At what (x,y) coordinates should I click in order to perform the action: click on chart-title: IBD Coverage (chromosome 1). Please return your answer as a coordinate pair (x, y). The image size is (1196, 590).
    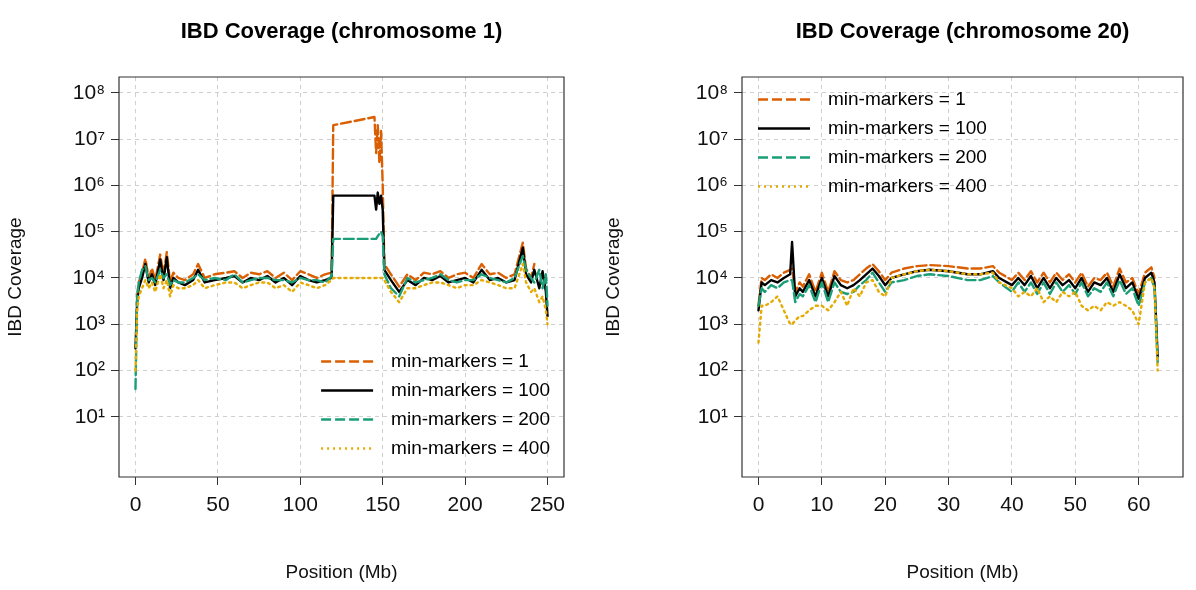
    Looking at the image, I should click on (341, 31).